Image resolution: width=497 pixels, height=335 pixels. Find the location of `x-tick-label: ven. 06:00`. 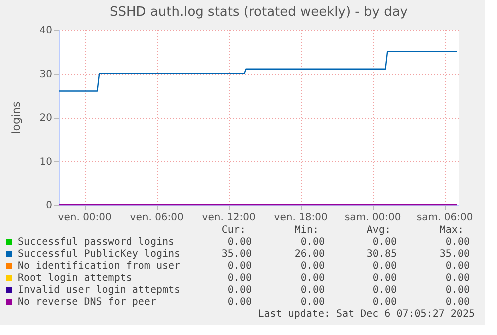

x-tick-label: ven. 06:00 is located at coordinates (157, 218).